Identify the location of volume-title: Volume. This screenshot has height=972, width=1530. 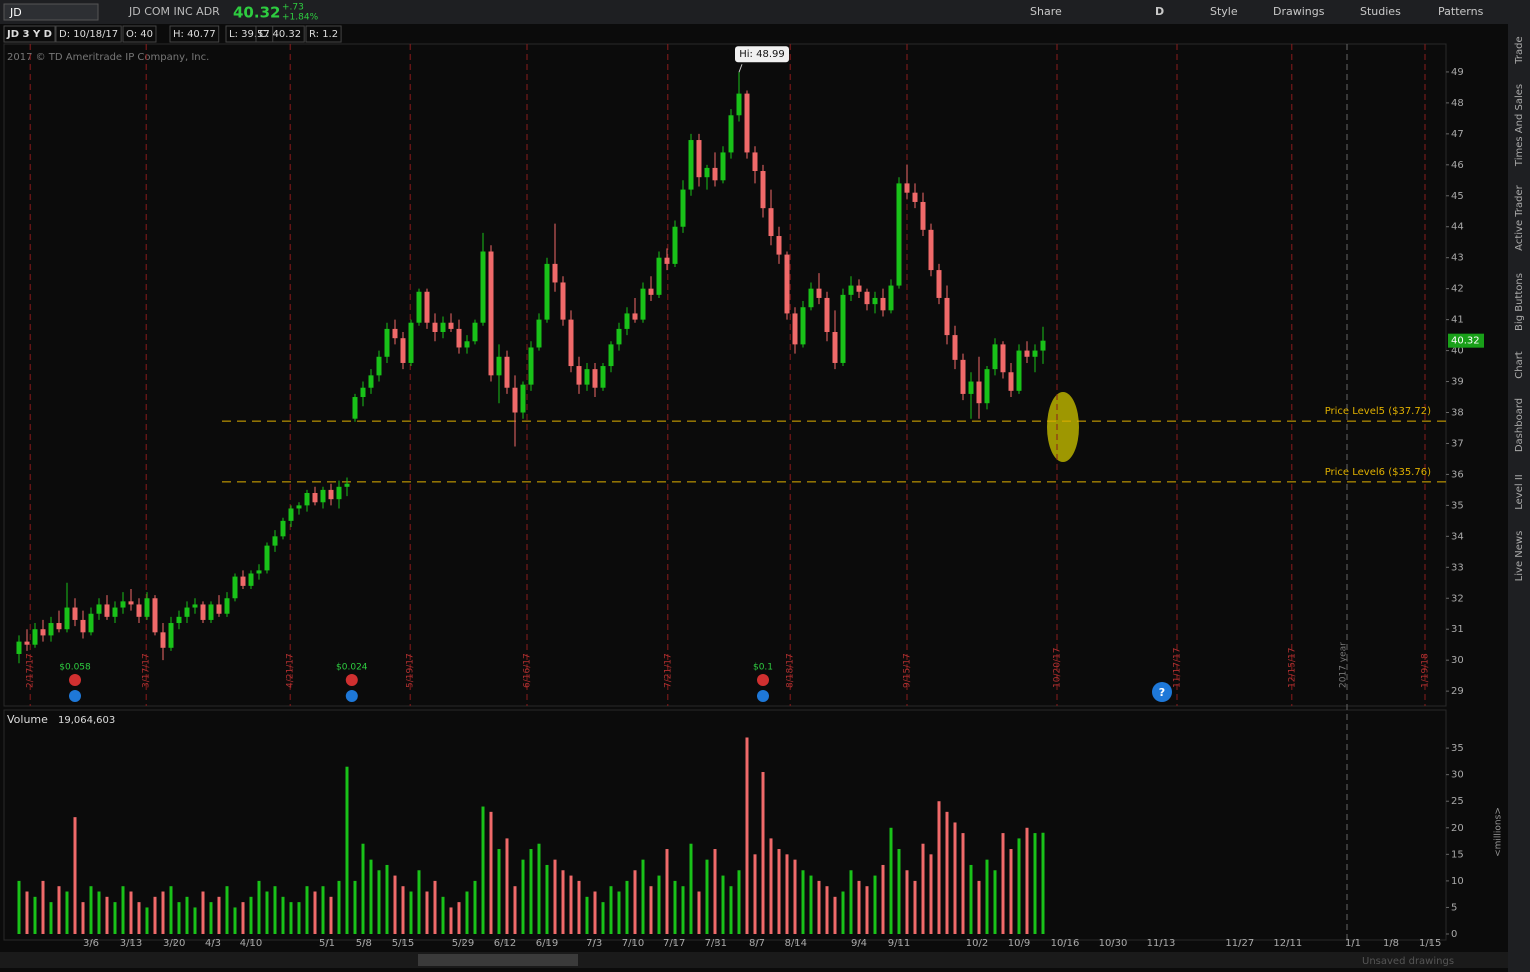
(27, 719).